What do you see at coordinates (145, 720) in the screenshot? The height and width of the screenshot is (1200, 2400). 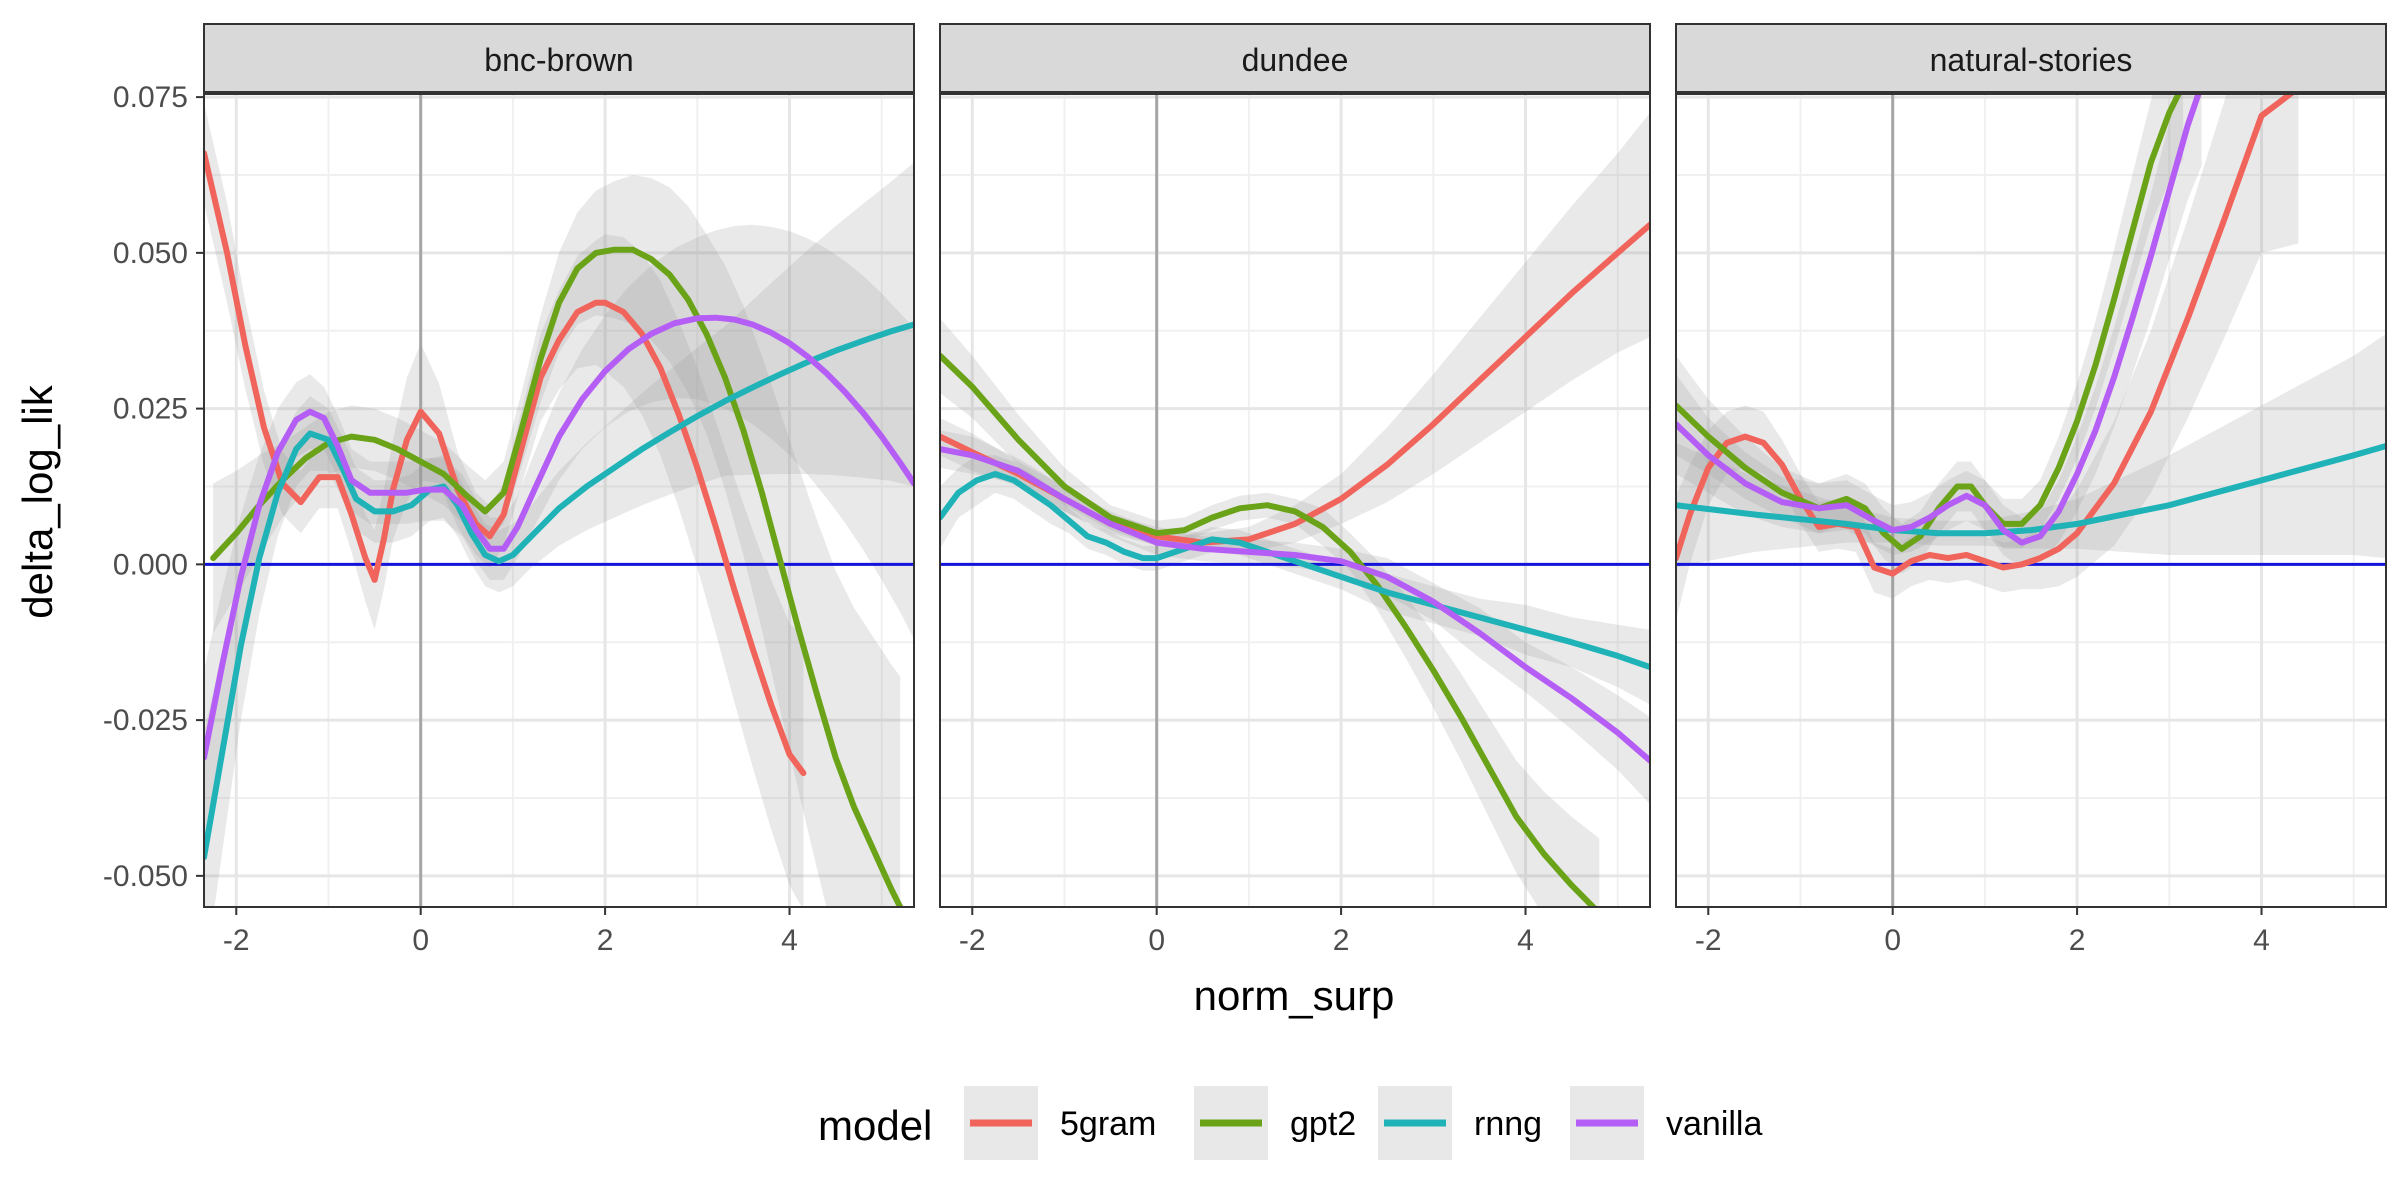 I see `y-tick-label: -0.025` at bounding box center [145, 720].